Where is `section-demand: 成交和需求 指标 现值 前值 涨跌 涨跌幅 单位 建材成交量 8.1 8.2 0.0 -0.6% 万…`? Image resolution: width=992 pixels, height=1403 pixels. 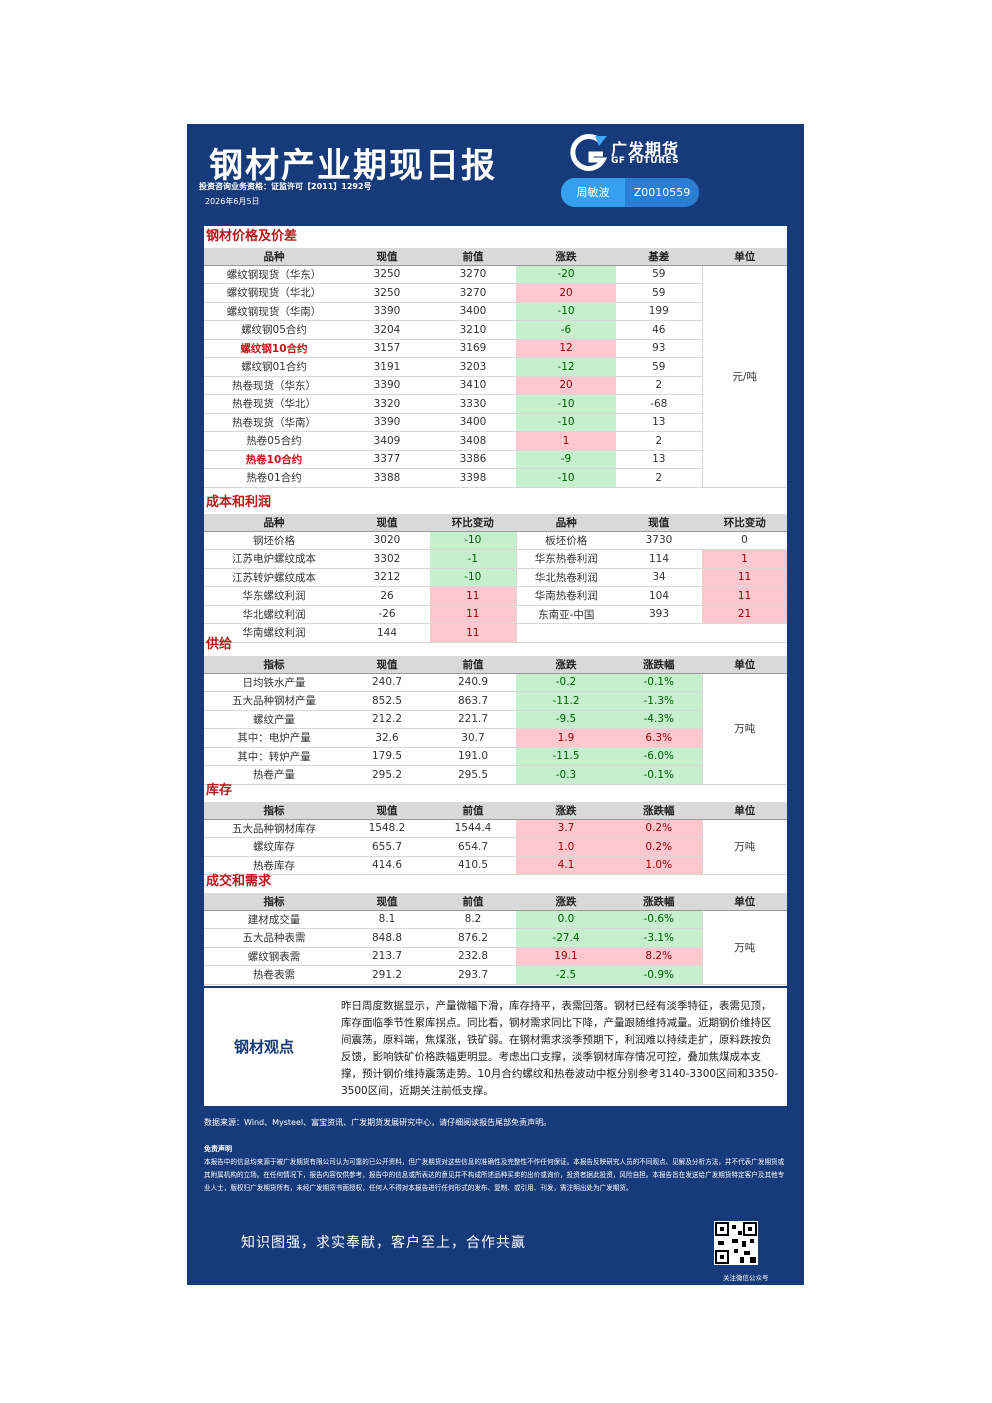 section-demand: 成交和需求 指标 现值 前值 涨跌 涨跌幅 单位 建材成交量 8.1 8.2 0.0 -0.6% 万… is located at coordinates (495, 928).